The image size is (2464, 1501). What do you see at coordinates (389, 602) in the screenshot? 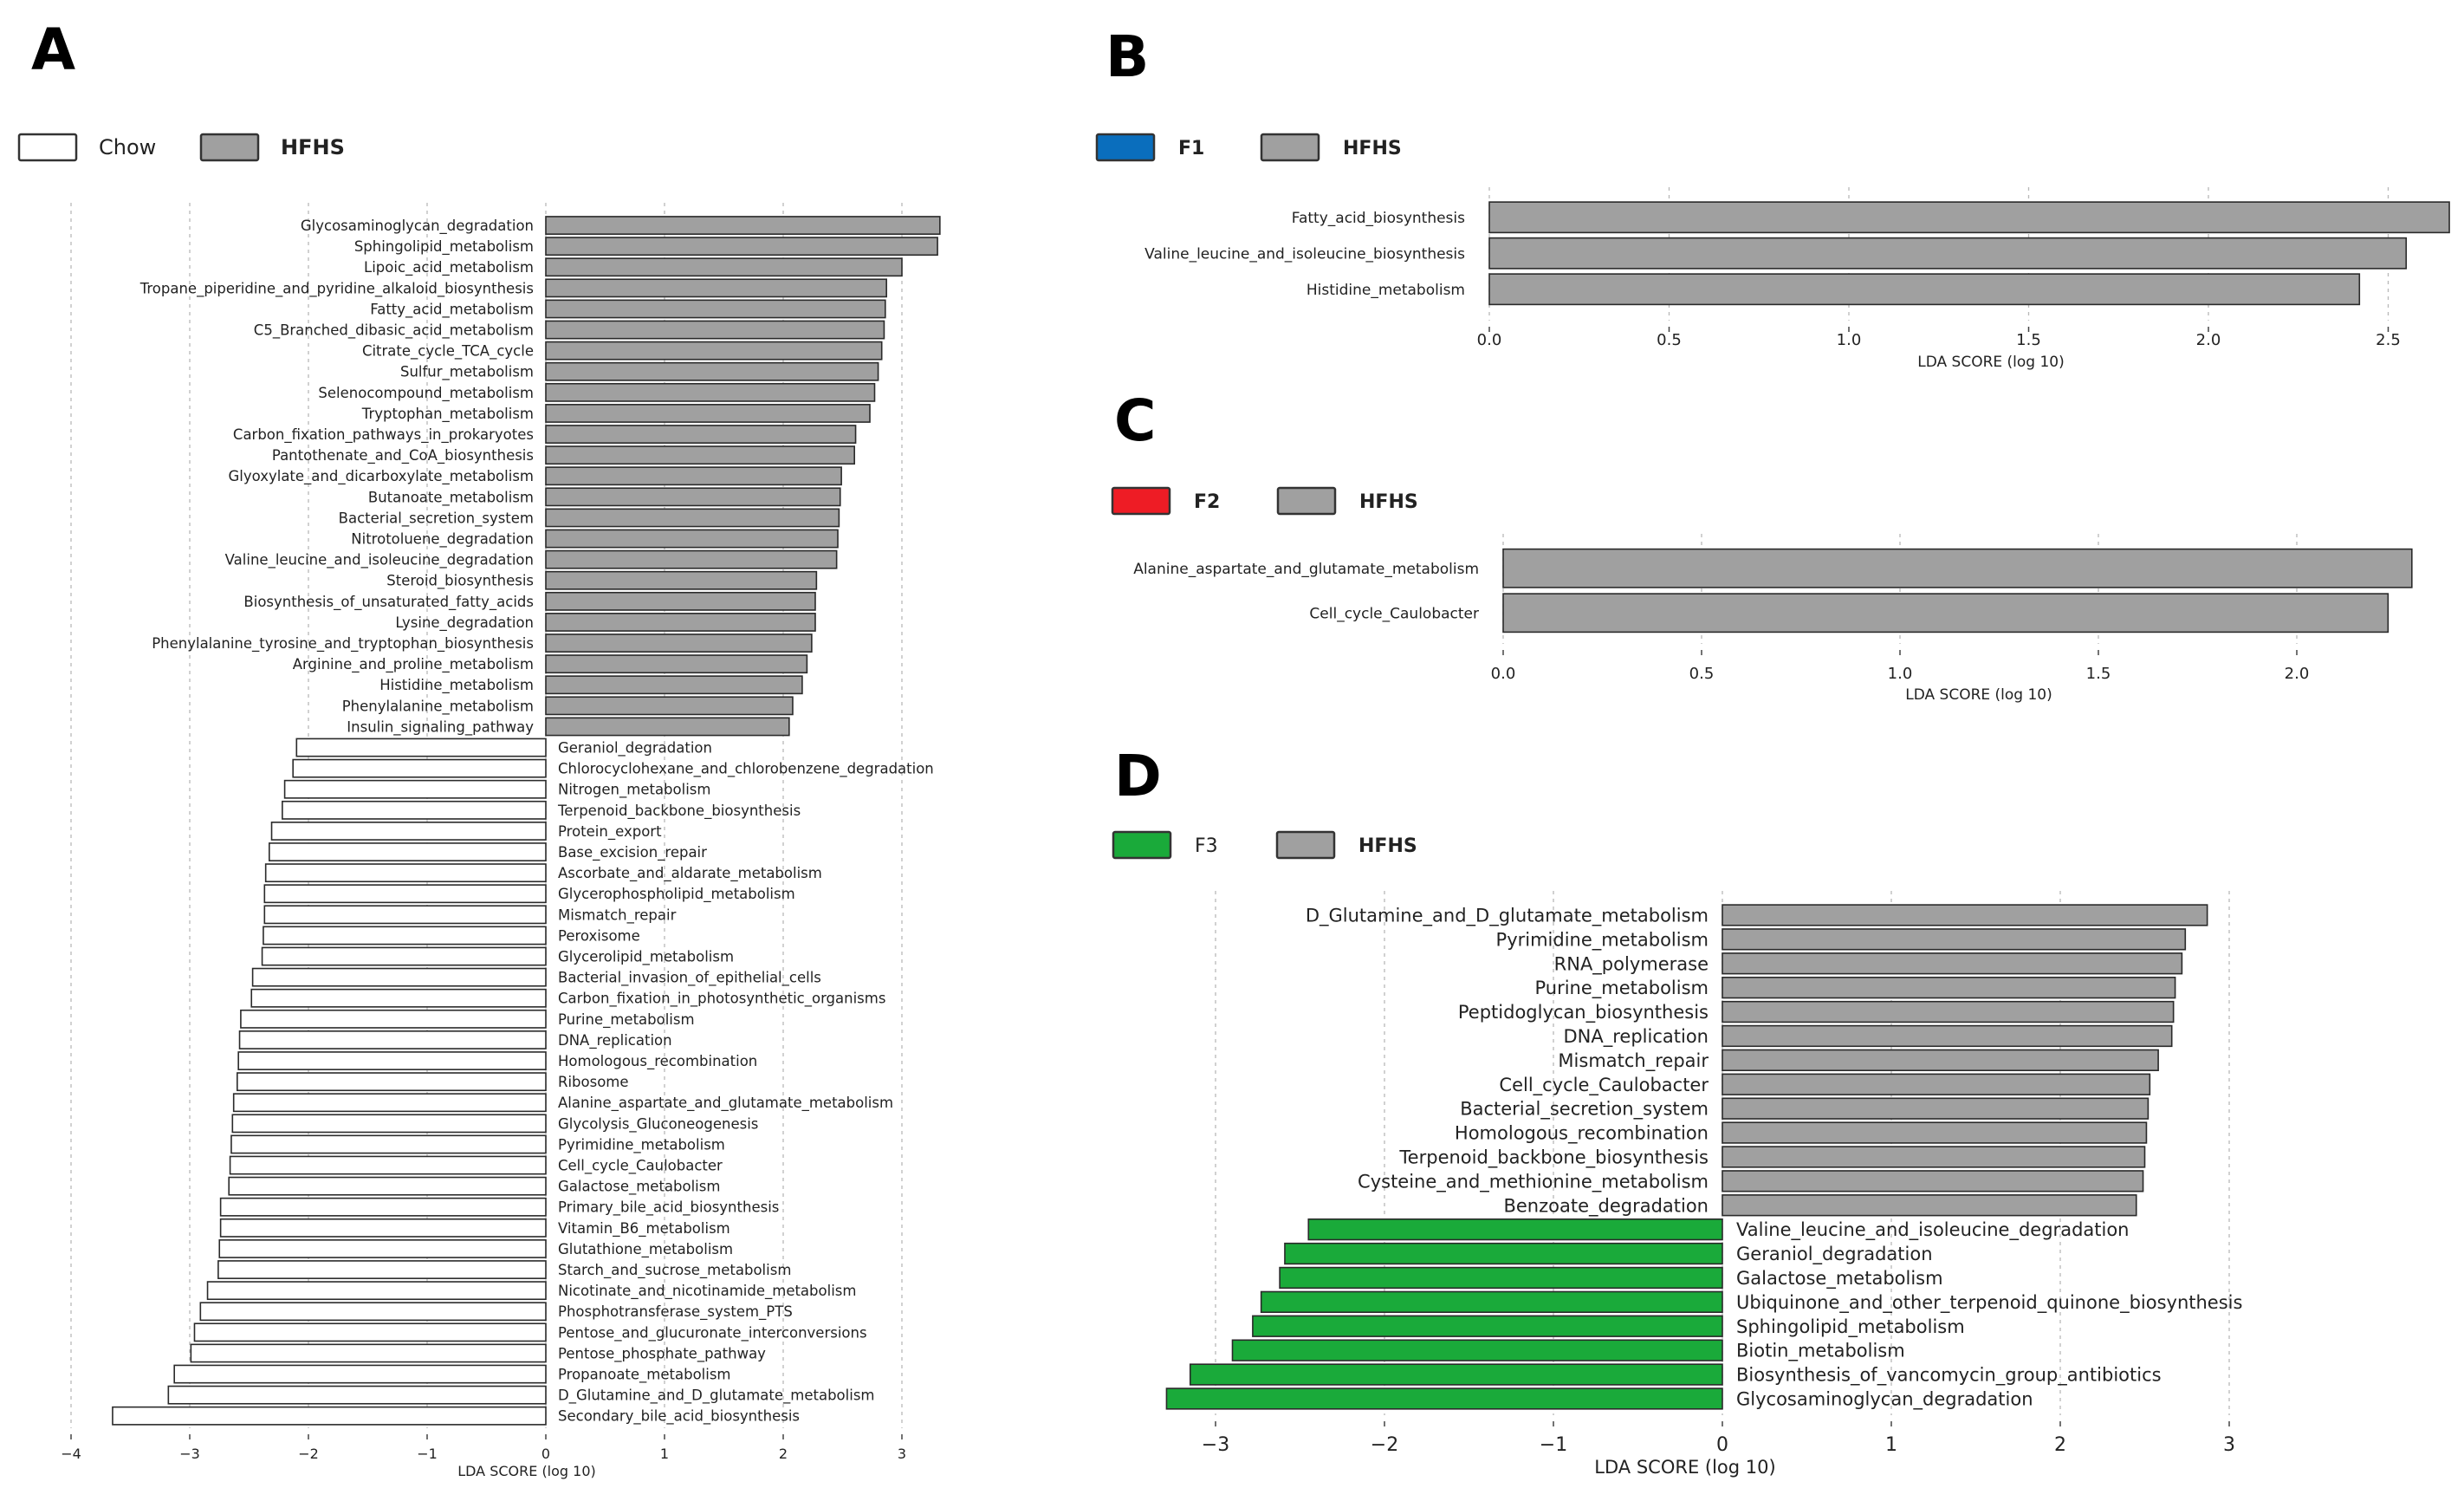
I see `panel-a-bar-label: Biosynthesis_of_unsaturated_fatty_acids` at bounding box center [389, 602].